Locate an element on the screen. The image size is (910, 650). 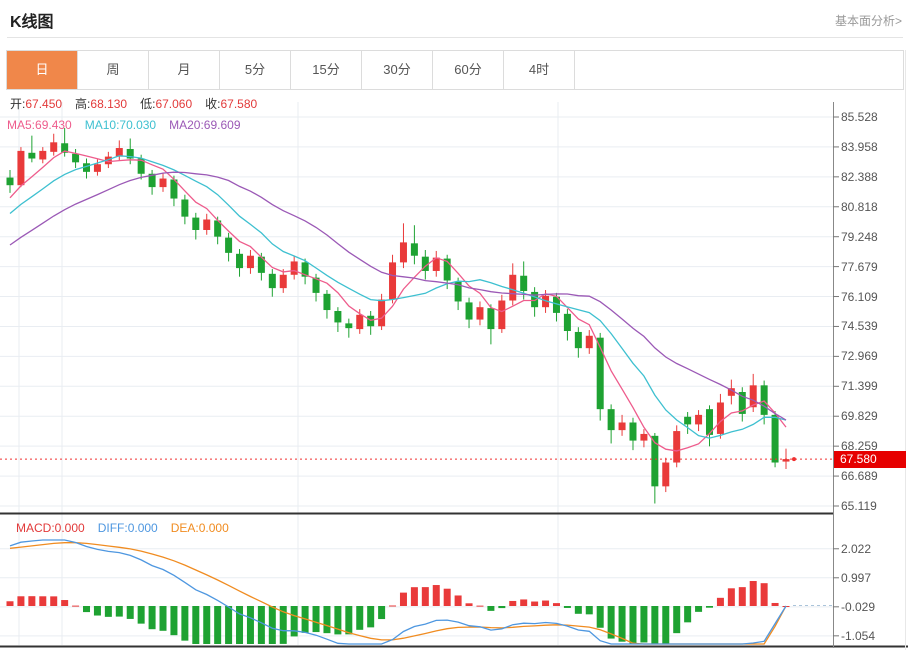
price-tick-label: 82.388 is located at coordinates (859, 176).